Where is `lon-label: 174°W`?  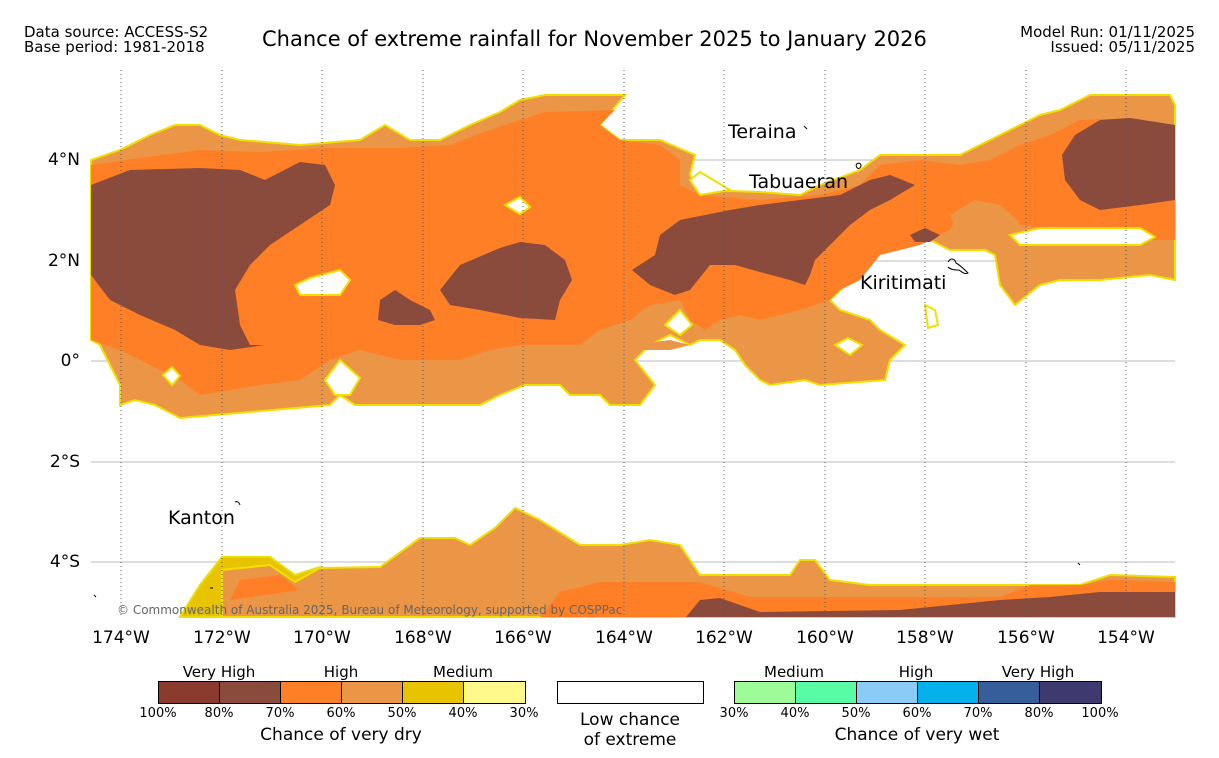 lon-label: 174°W is located at coordinates (121, 638).